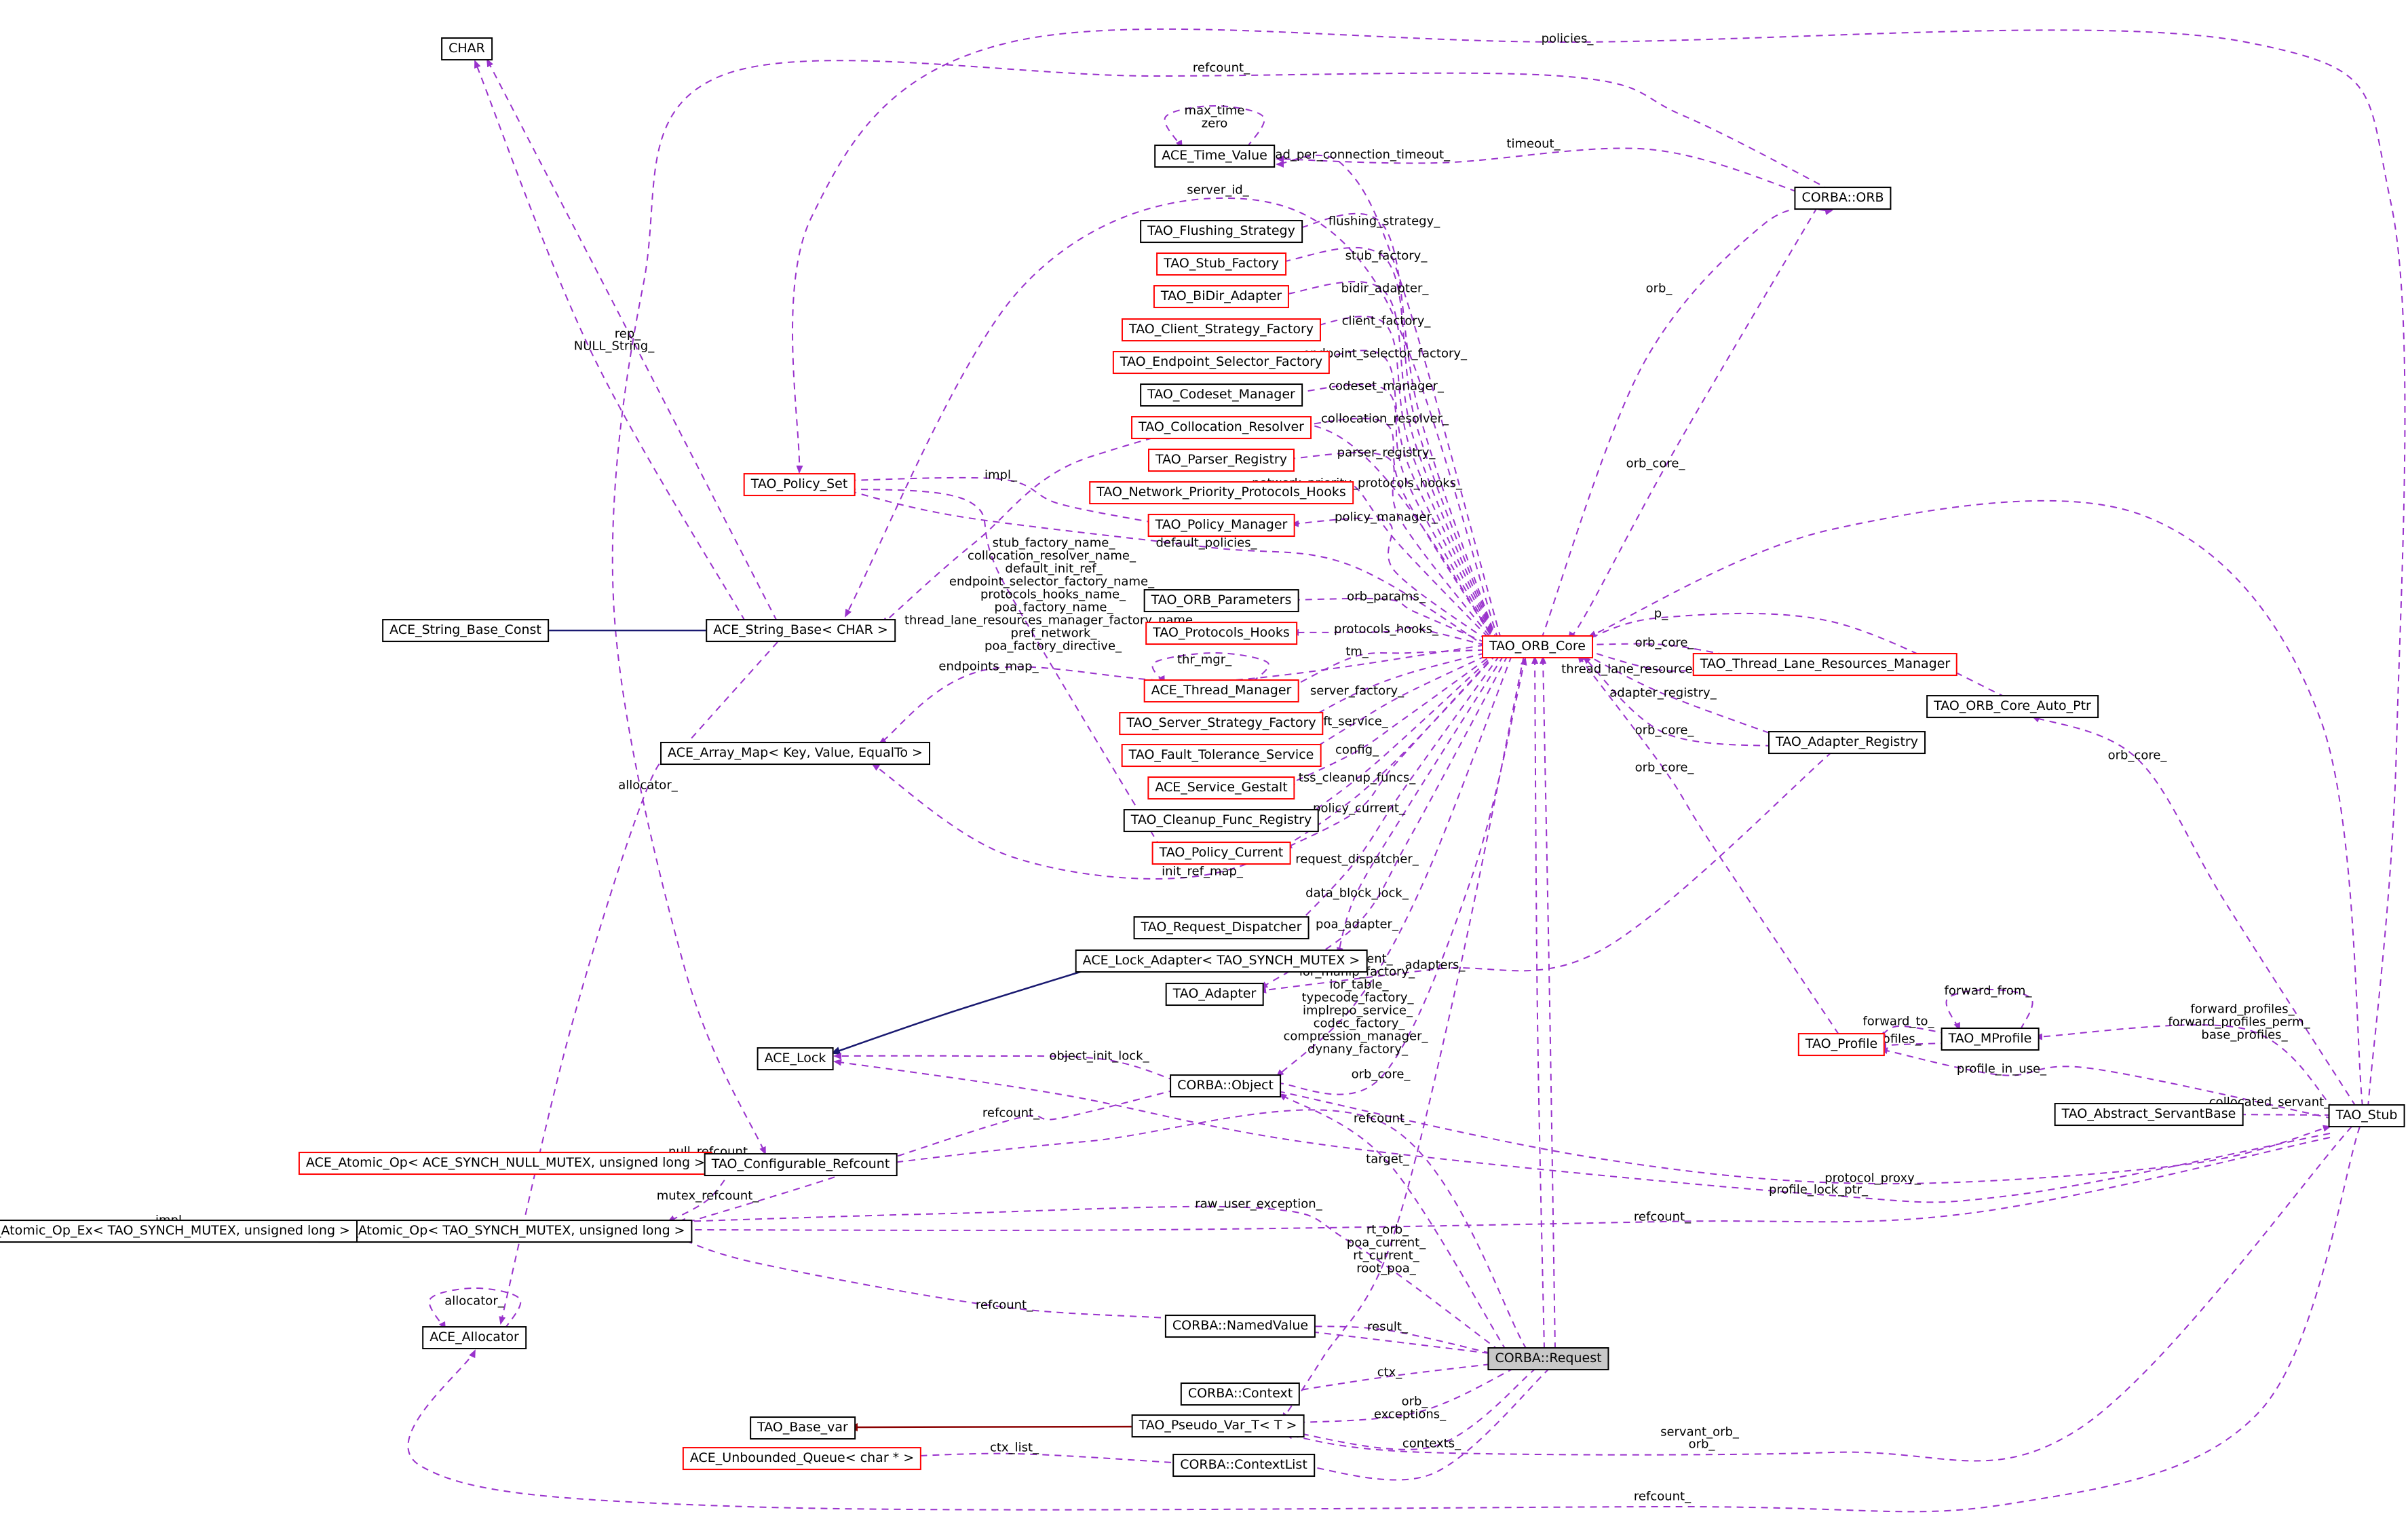 Image resolution: width=2408 pixels, height=1525 pixels. What do you see at coordinates (799, 484) in the screenshot?
I see `class-node-tao-policy-set: TAO_Policy_Set` at bounding box center [799, 484].